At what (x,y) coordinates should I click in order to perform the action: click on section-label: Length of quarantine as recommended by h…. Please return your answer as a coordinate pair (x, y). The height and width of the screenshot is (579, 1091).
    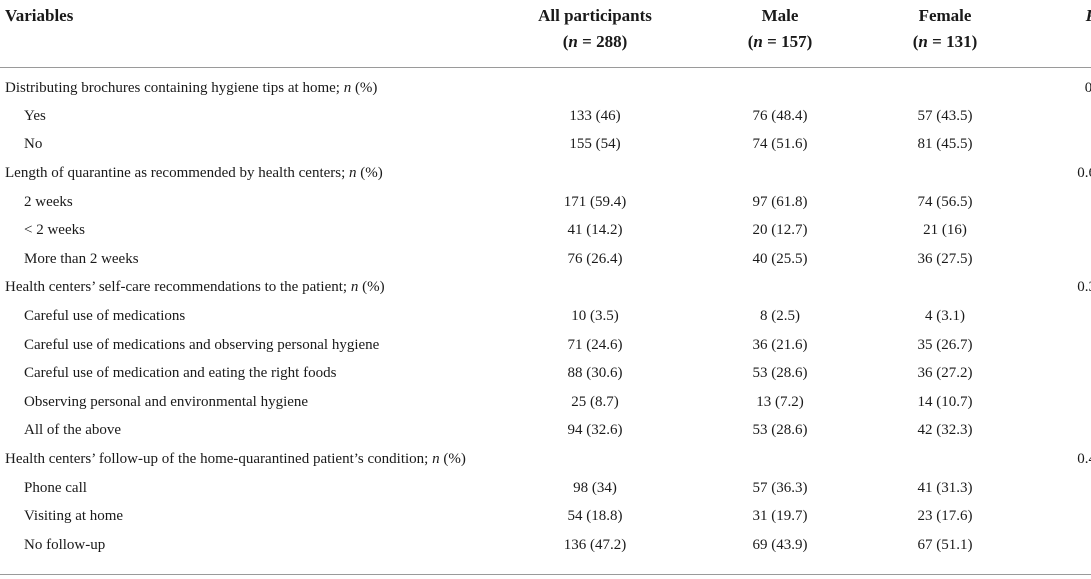
    Looking at the image, I should click on (242, 173).